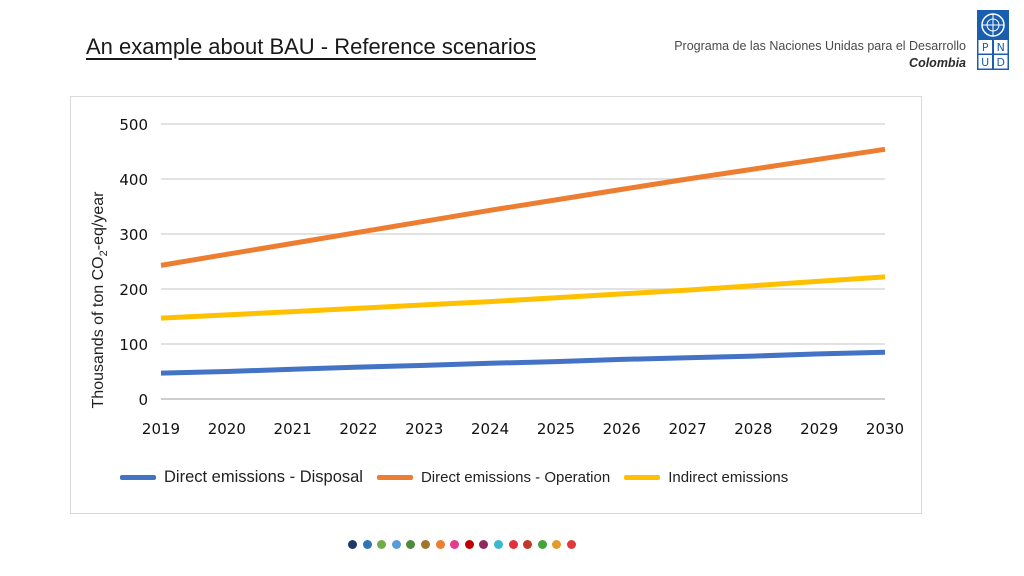  Describe the element at coordinates (227, 429) in the screenshot. I see `x-tick-label: 2020` at that location.